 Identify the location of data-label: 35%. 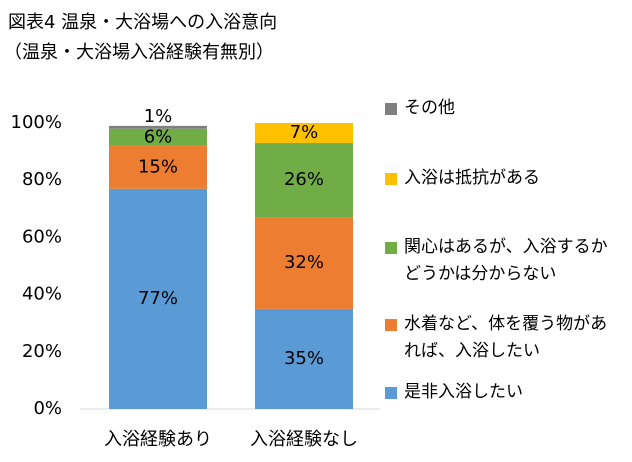
(304, 358).